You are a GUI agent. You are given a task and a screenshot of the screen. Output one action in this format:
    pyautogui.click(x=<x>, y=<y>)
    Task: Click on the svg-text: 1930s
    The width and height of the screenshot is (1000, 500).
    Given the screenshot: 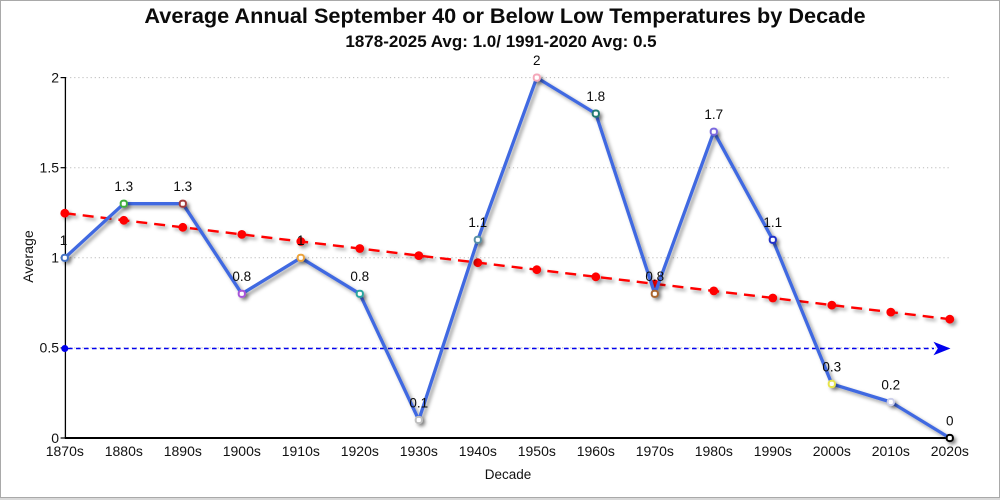 What is the action you would take?
    pyautogui.click(x=419, y=451)
    